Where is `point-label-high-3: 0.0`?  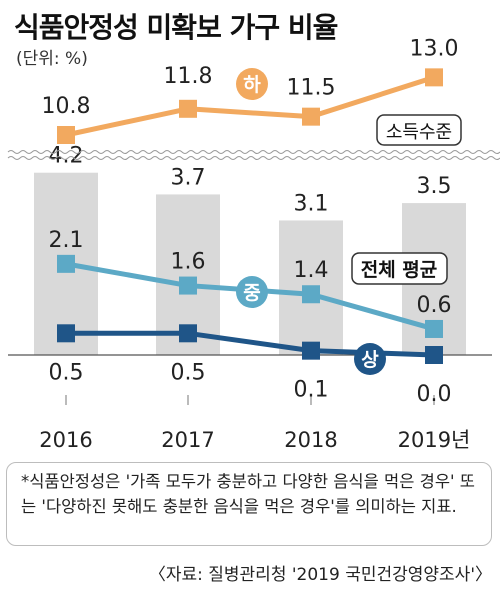
point-label-high-3: 0.0 is located at coordinates (434, 394).